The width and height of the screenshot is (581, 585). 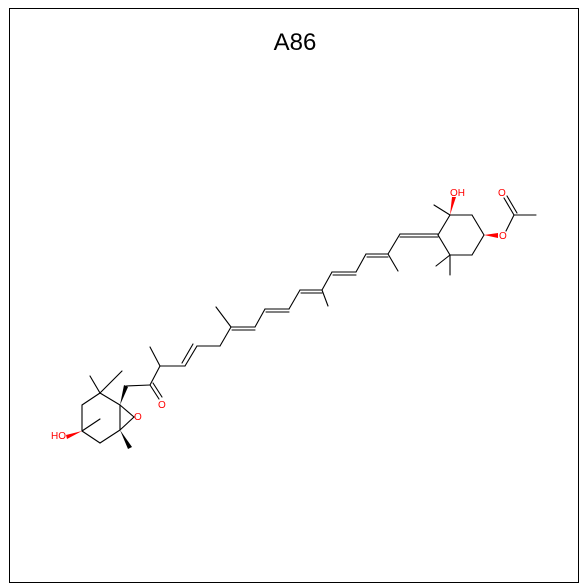 What do you see at coordinates (58, 436) in the screenshot?
I see `ho-label-left: HO` at bounding box center [58, 436].